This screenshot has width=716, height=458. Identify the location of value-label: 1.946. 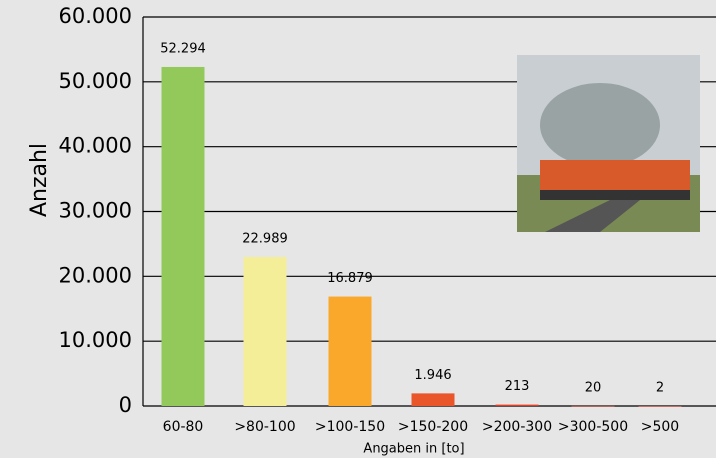
(432, 375).